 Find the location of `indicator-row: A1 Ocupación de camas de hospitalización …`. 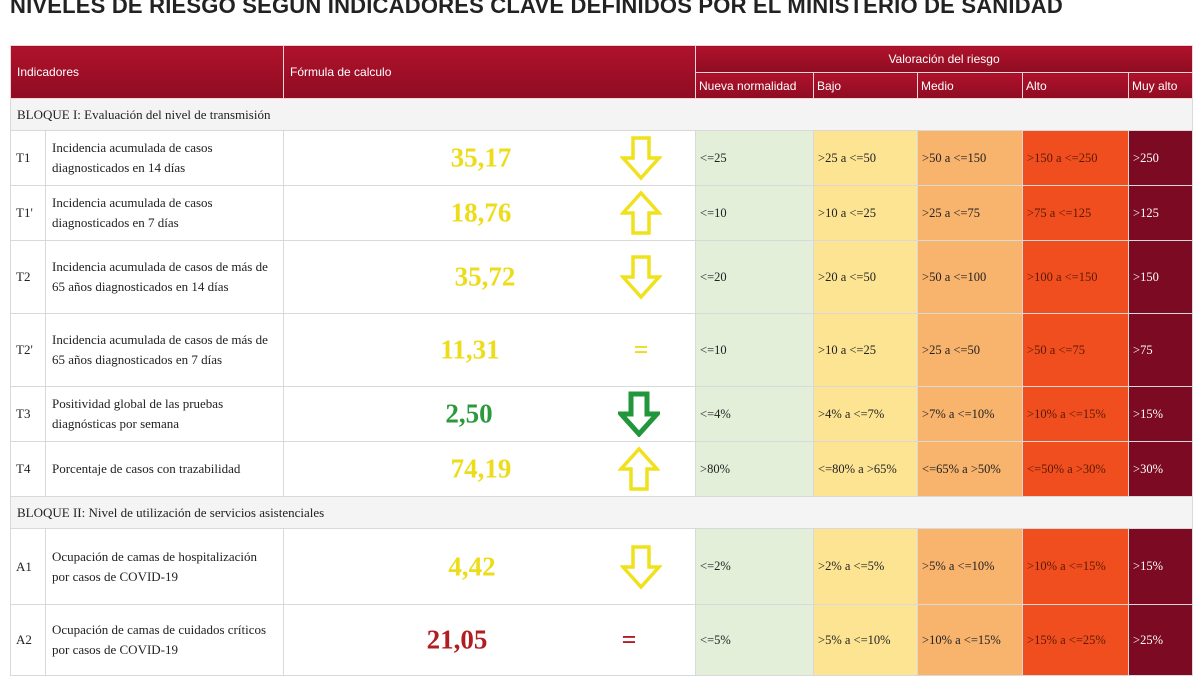

indicator-row: A1 Ocupación de camas de hospitalización … is located at coordinates (602, 566).